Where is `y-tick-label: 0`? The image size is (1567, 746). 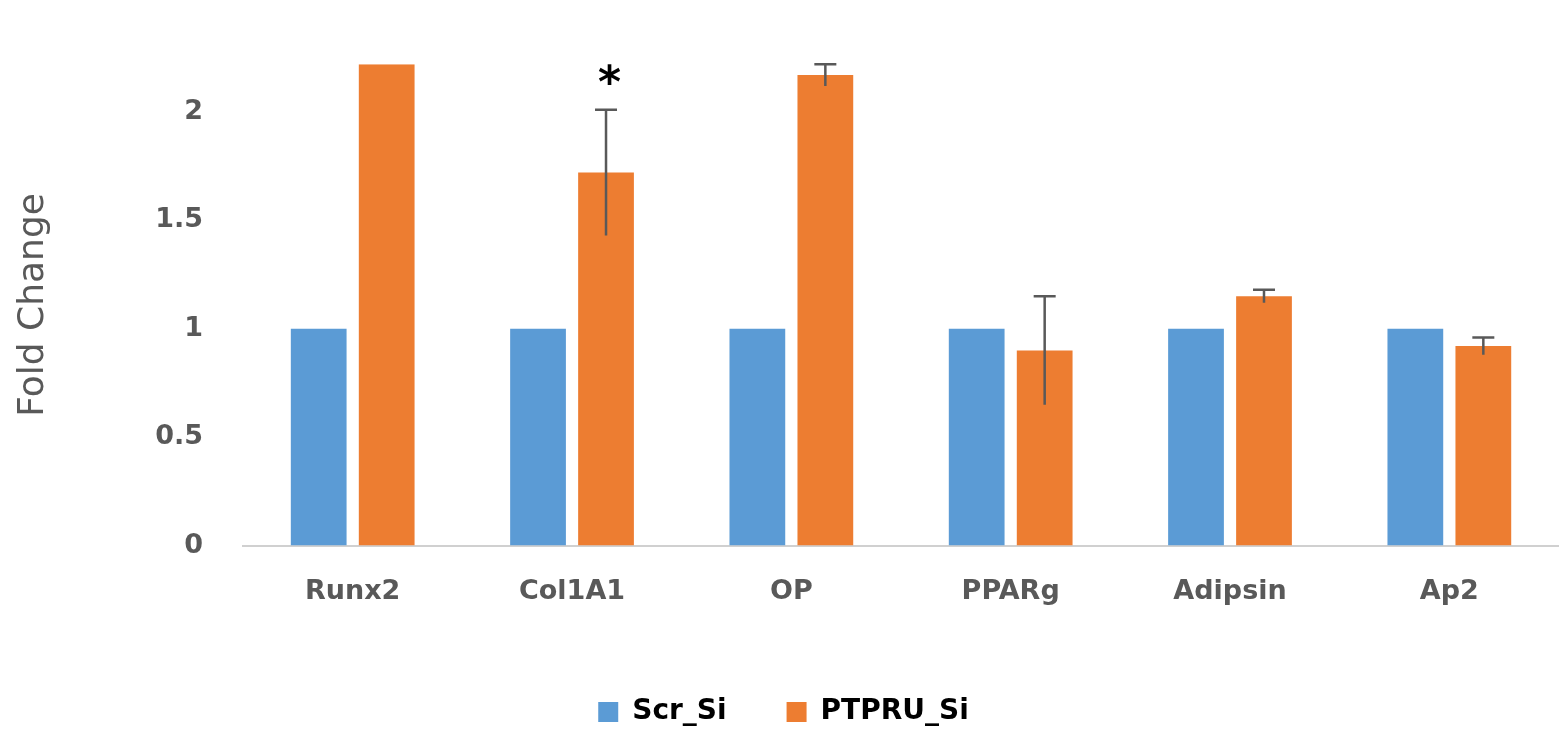 y-tick-label: 0 is located at coordinates (194, 543).